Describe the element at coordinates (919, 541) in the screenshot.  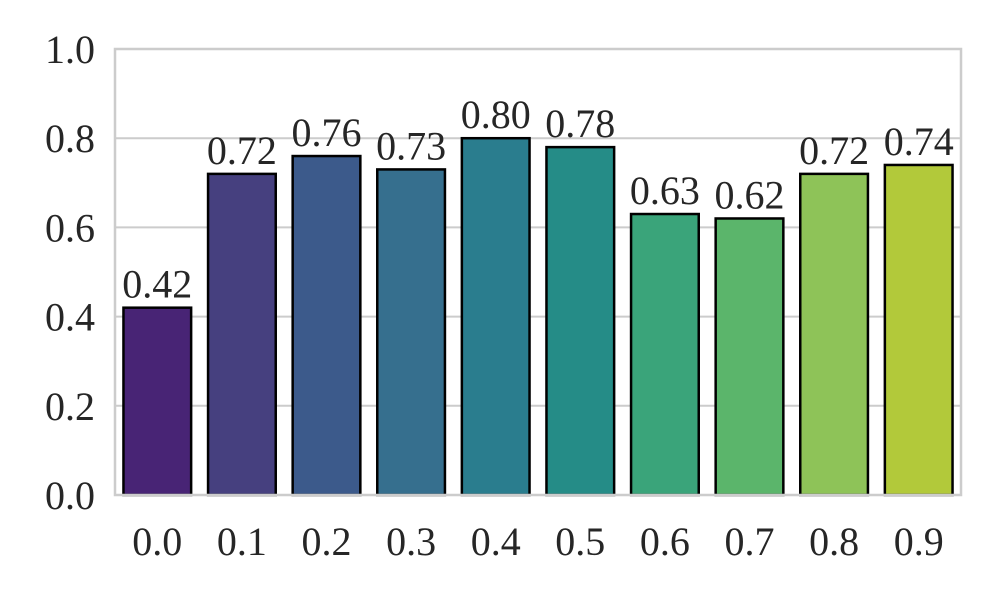
I see `x-tick-label: 0.9` at that location.